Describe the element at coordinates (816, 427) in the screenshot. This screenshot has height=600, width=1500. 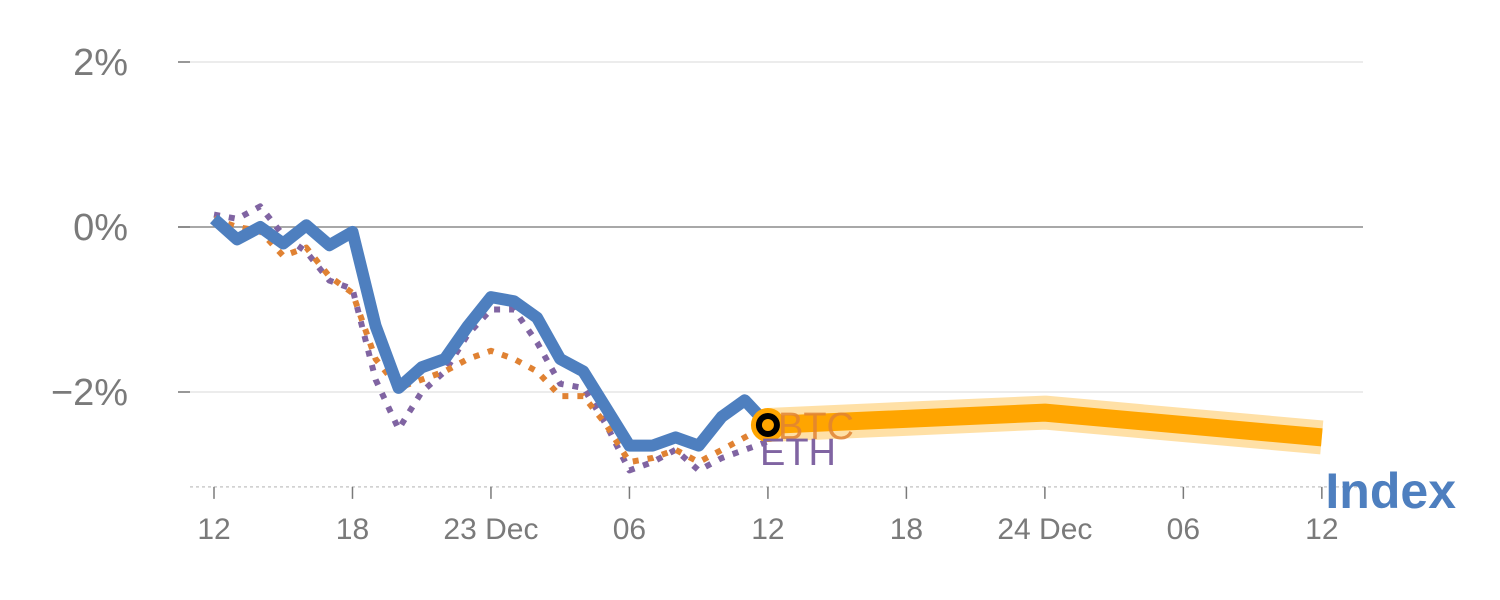
I see `btc-series-label: BTC` at that location.